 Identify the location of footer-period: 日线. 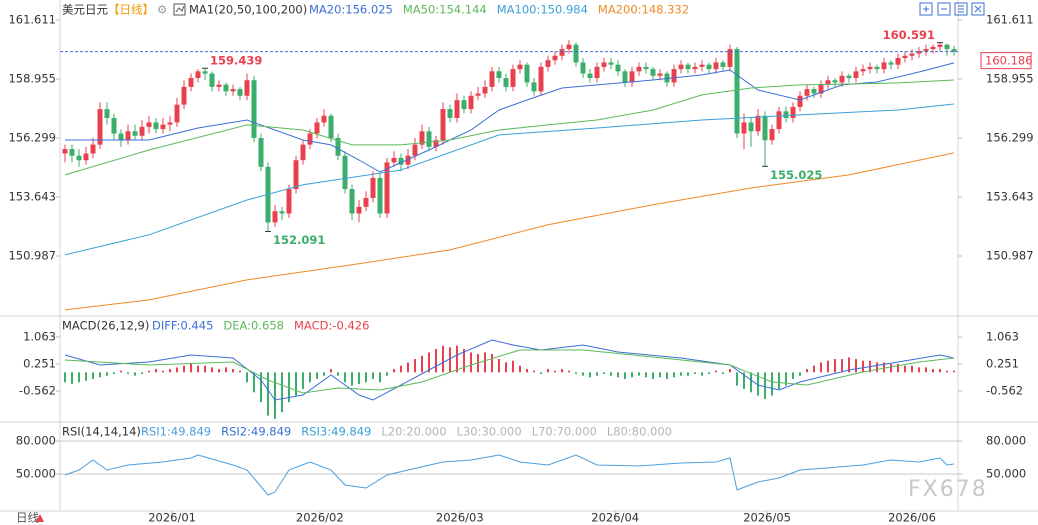
(27, 518).